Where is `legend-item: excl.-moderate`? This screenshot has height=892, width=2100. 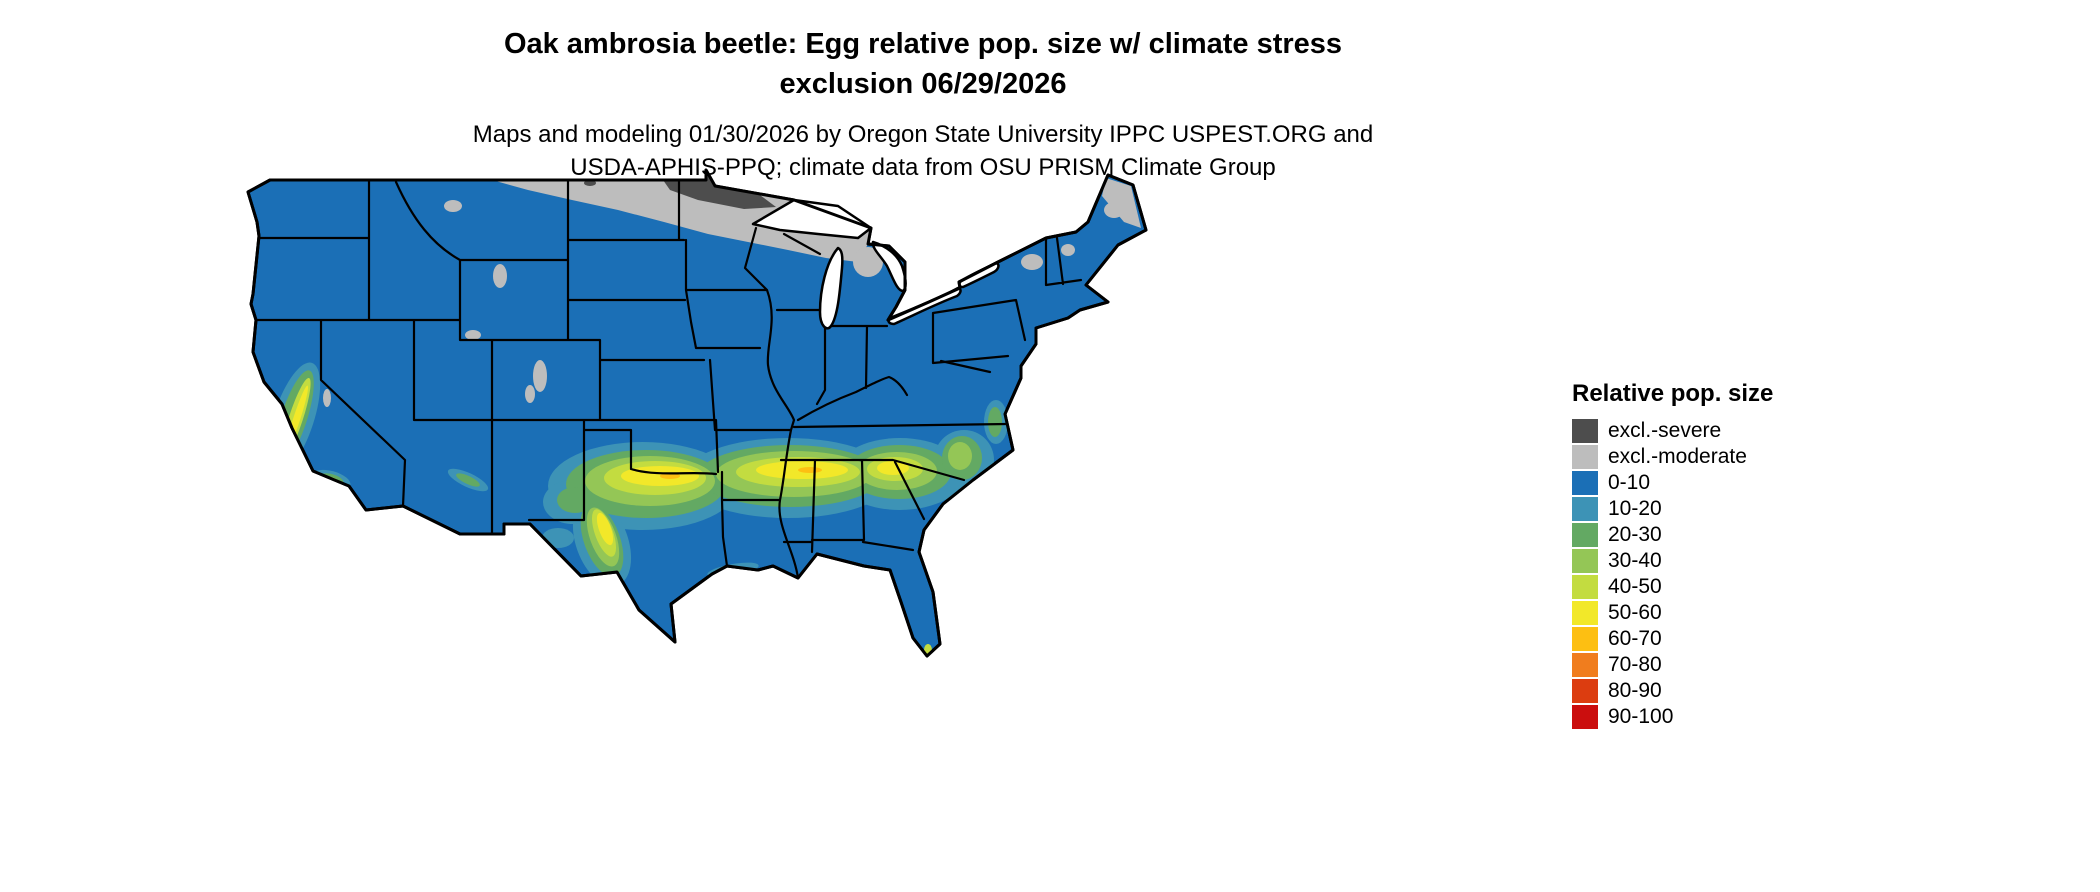
legend-item: excl.-moderate is located at coordinates (1672, 457).